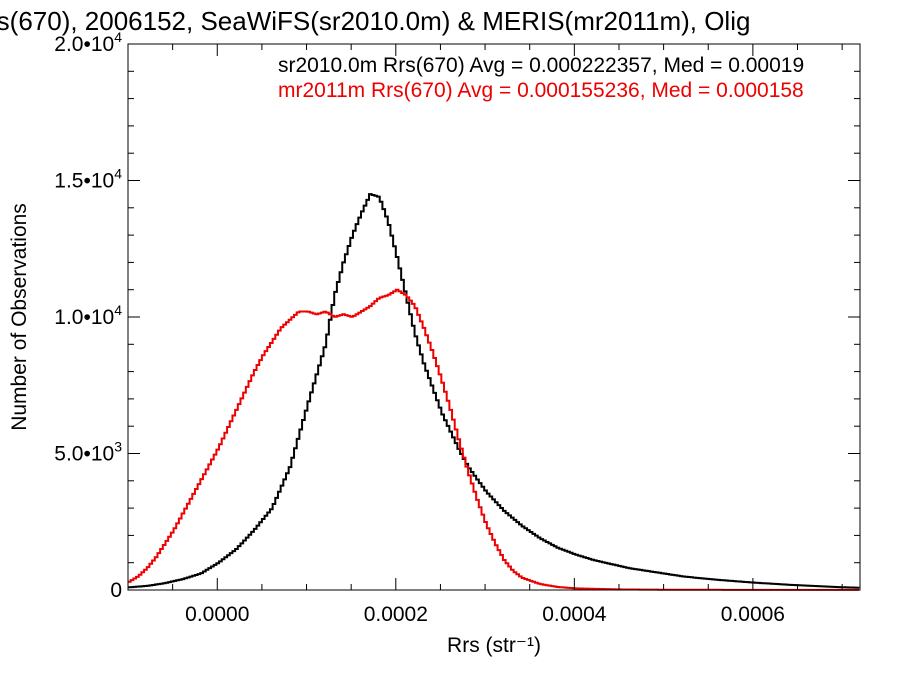  I want to click on x-tick-label: 0.0002, so click(396, 614).